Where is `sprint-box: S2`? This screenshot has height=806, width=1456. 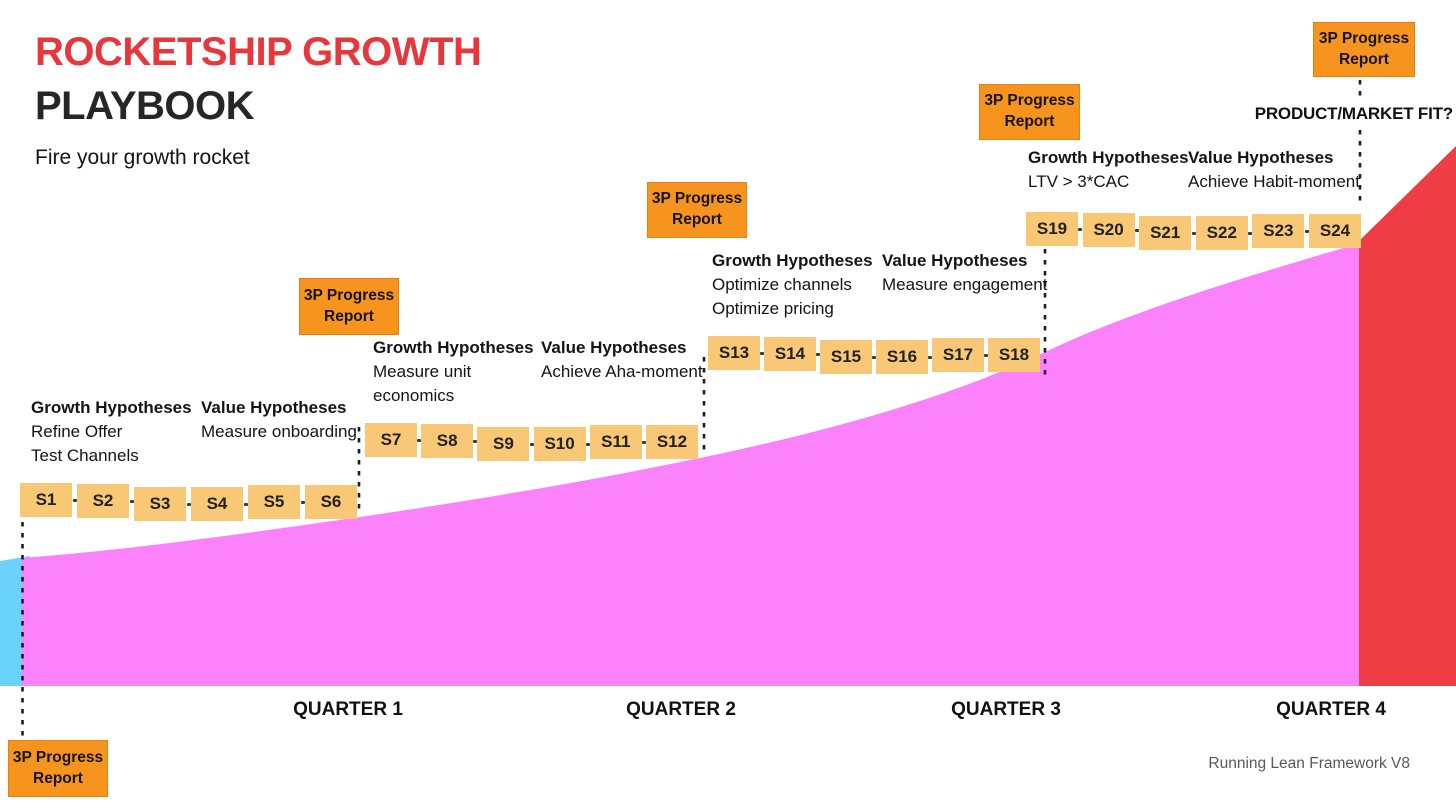
sprint-box: S2 is located at coordinates (103, 501).